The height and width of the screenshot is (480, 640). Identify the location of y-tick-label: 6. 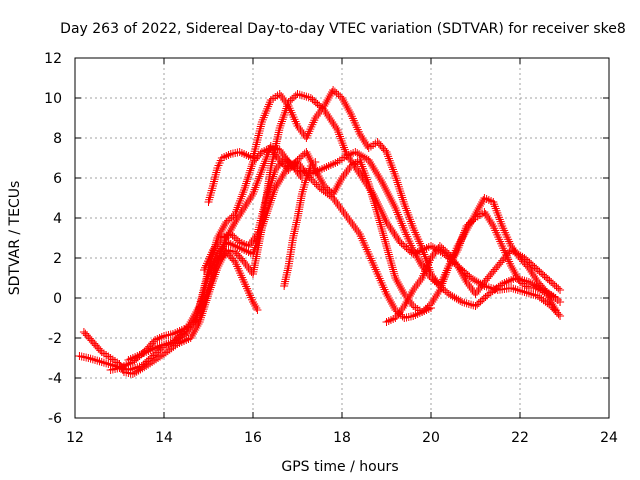
(57, 179).